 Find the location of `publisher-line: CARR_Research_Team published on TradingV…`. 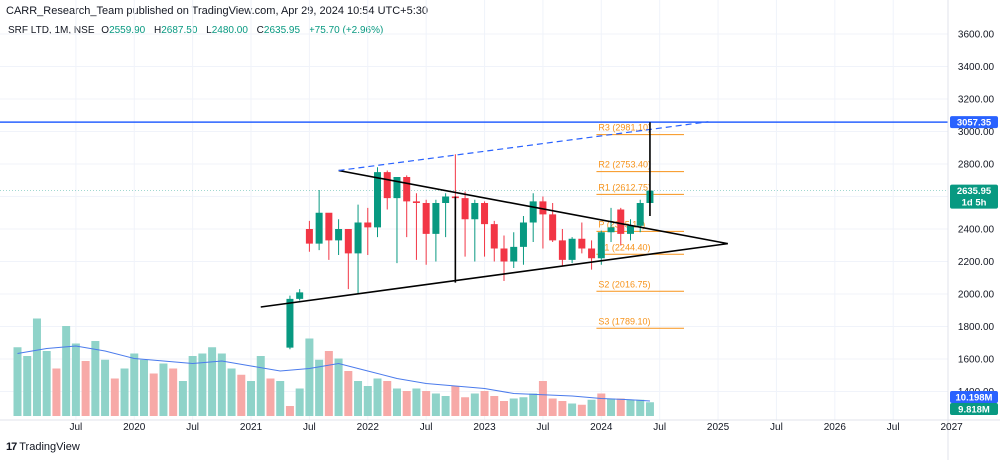

publisher-line: CARR_Research_Team published on TradingV… is located at coordinates (217, 11).